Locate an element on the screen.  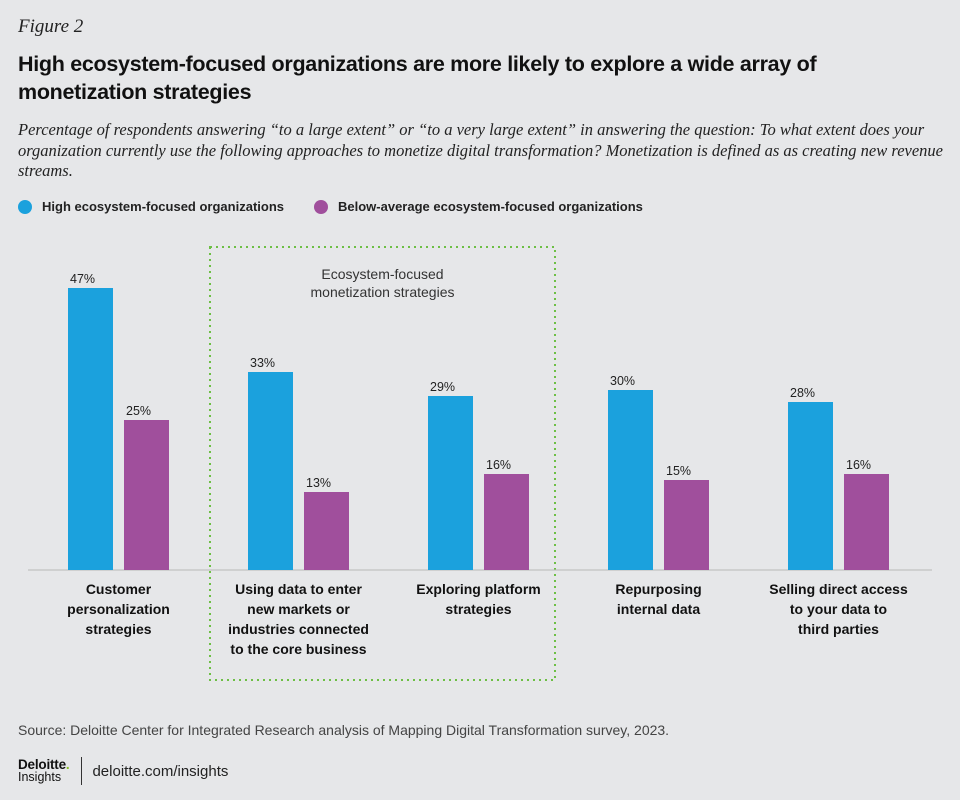
data-label: 15% is located at coordinates (678, 471).